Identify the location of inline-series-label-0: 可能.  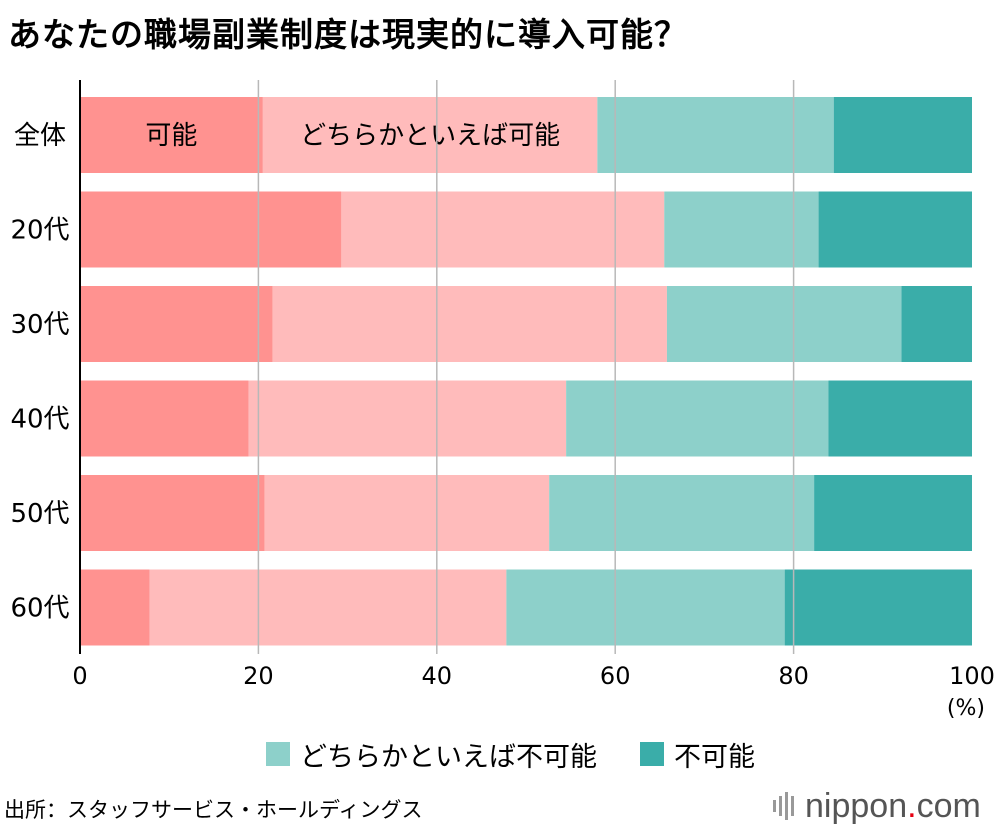
(171, 136).